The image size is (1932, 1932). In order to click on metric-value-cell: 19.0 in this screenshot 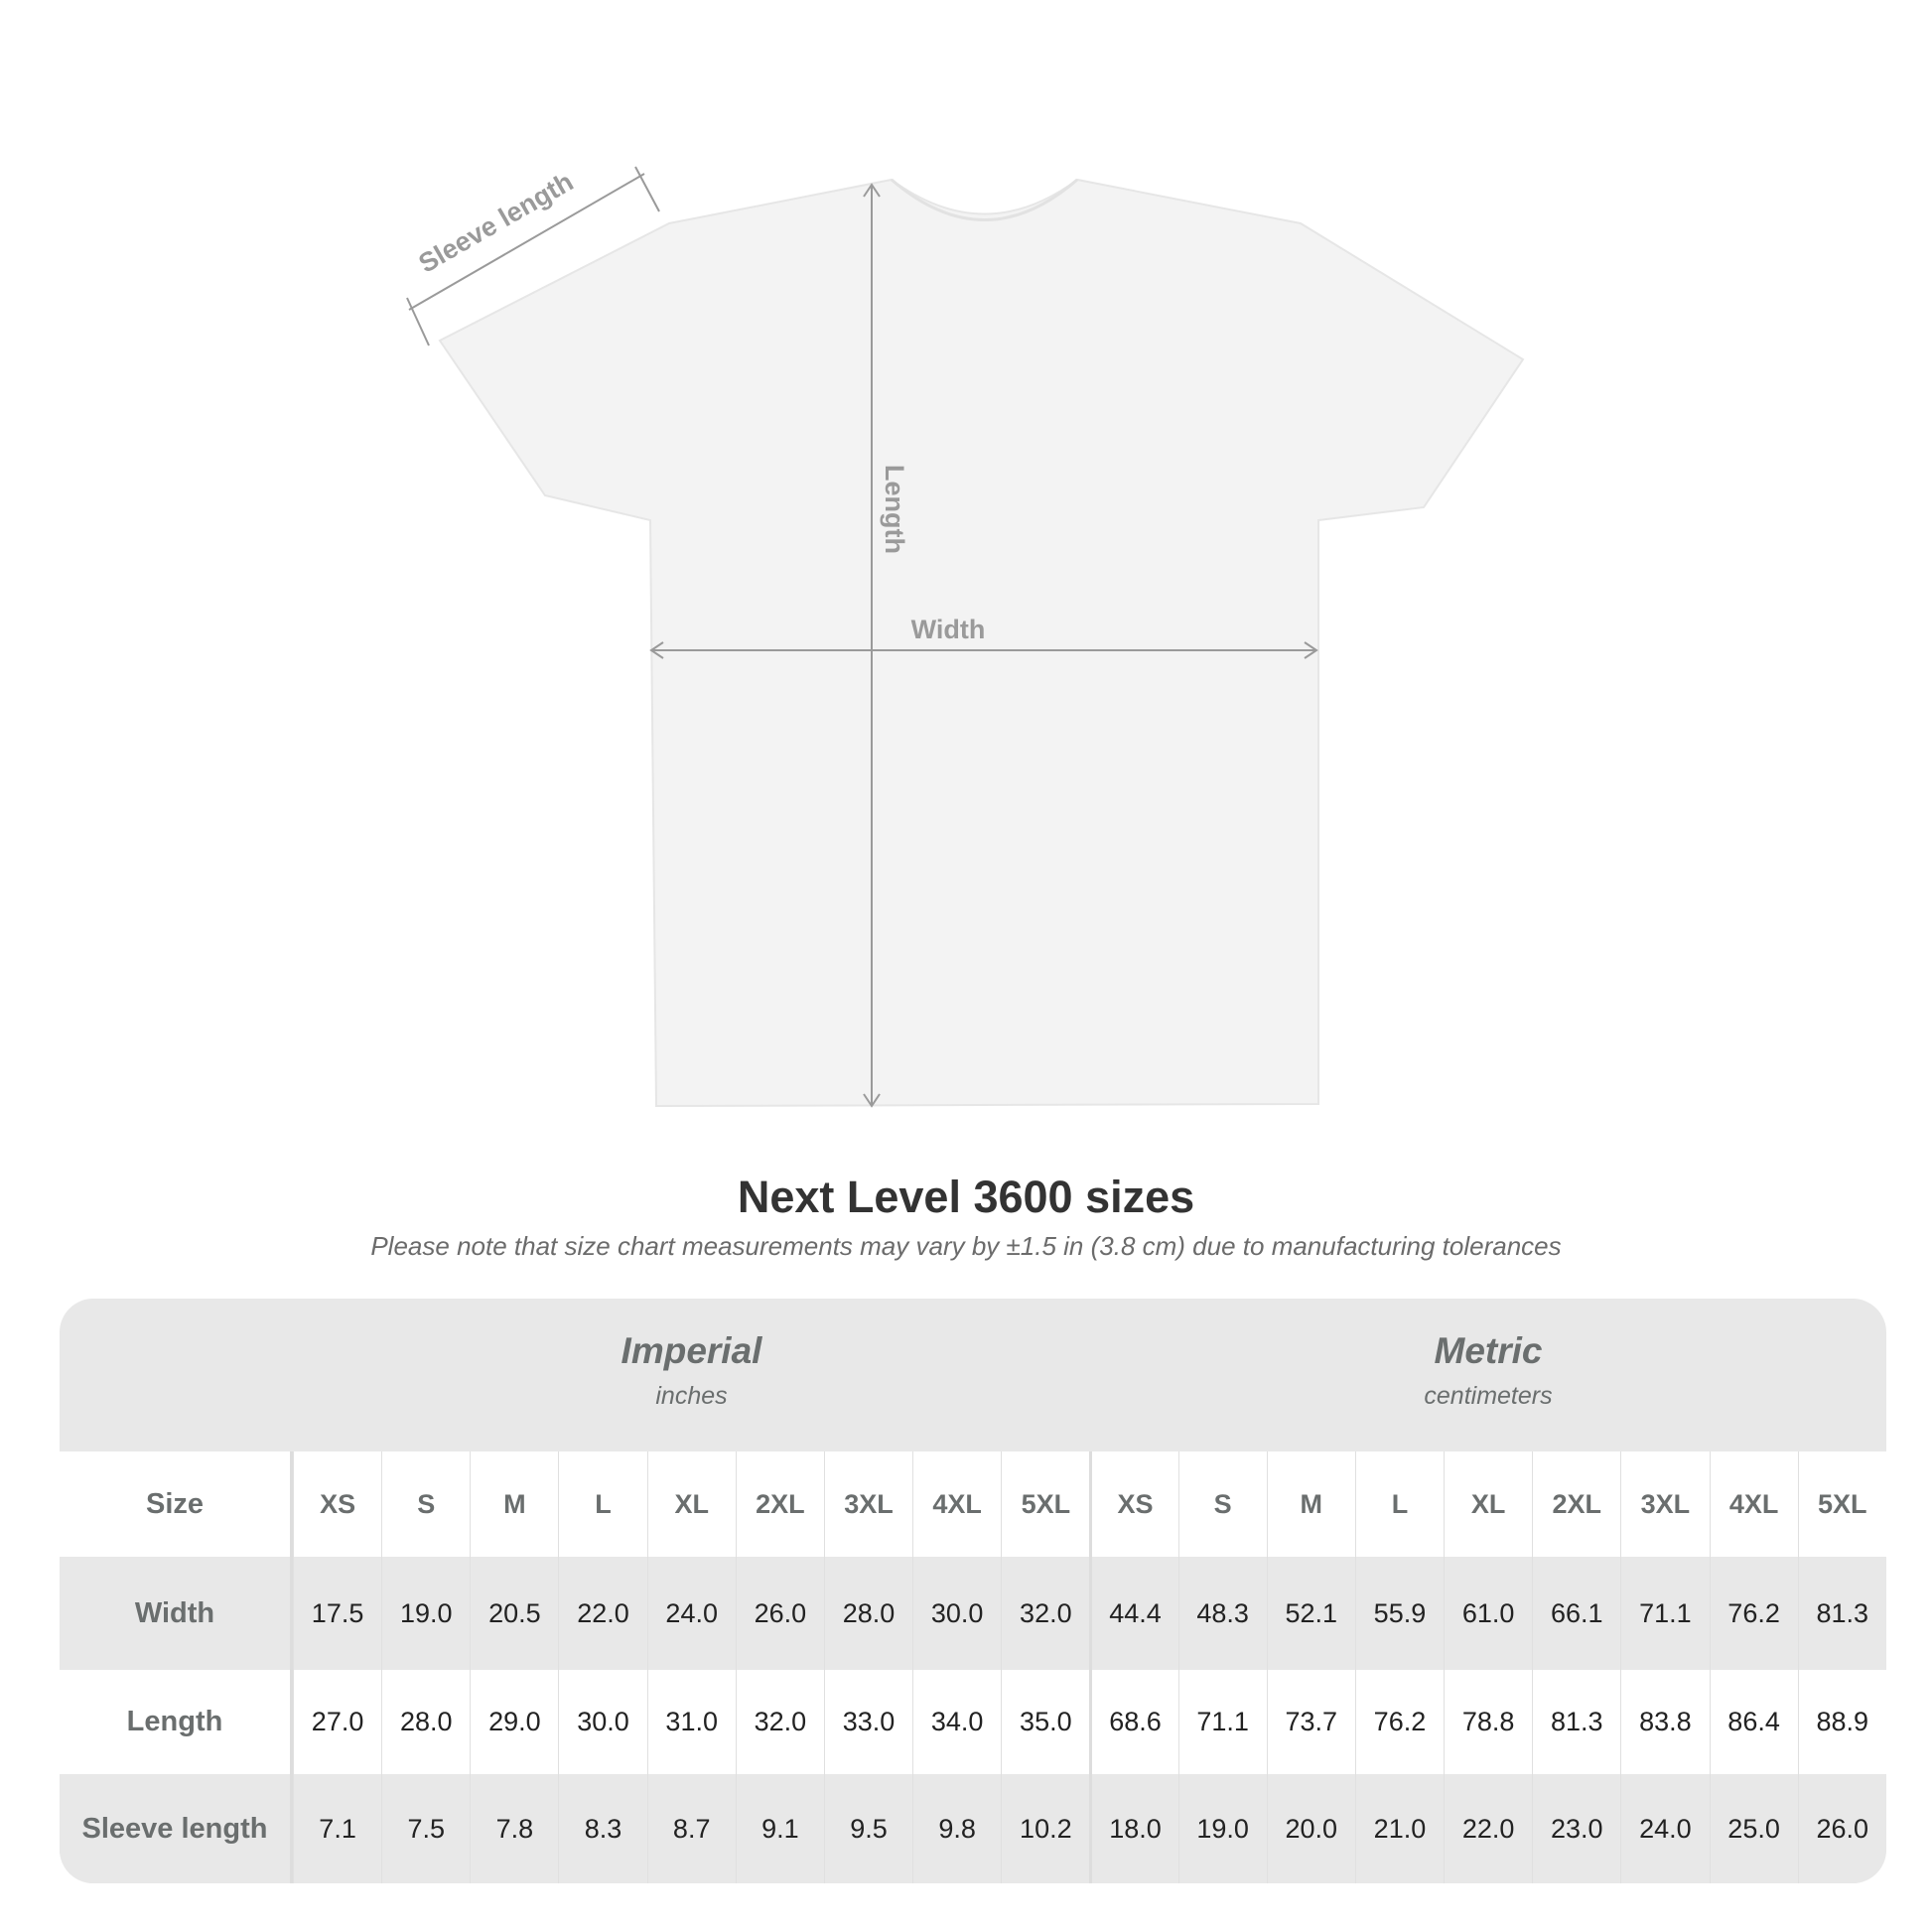, I will do `click(1222, 1828)`.